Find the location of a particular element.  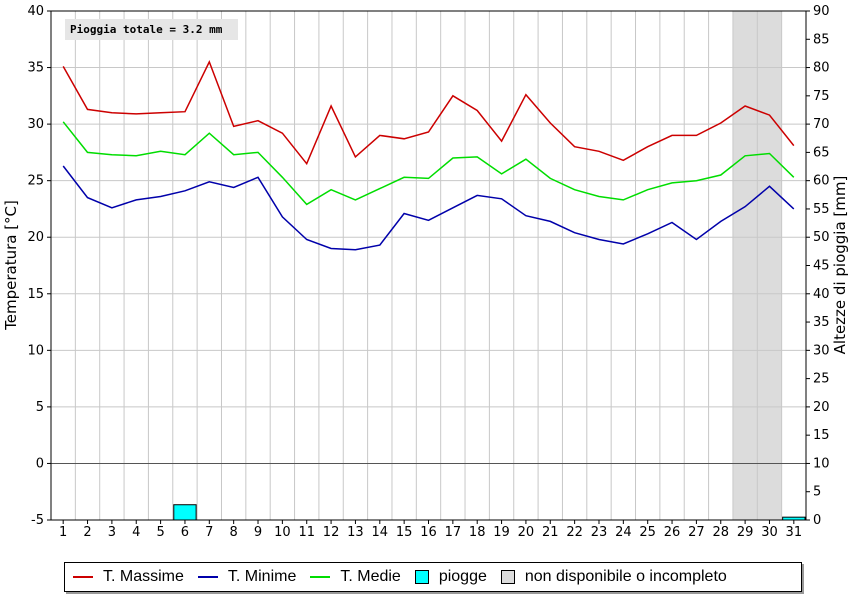

y2-tick-label: 90 is located at coordinates (821, 11).